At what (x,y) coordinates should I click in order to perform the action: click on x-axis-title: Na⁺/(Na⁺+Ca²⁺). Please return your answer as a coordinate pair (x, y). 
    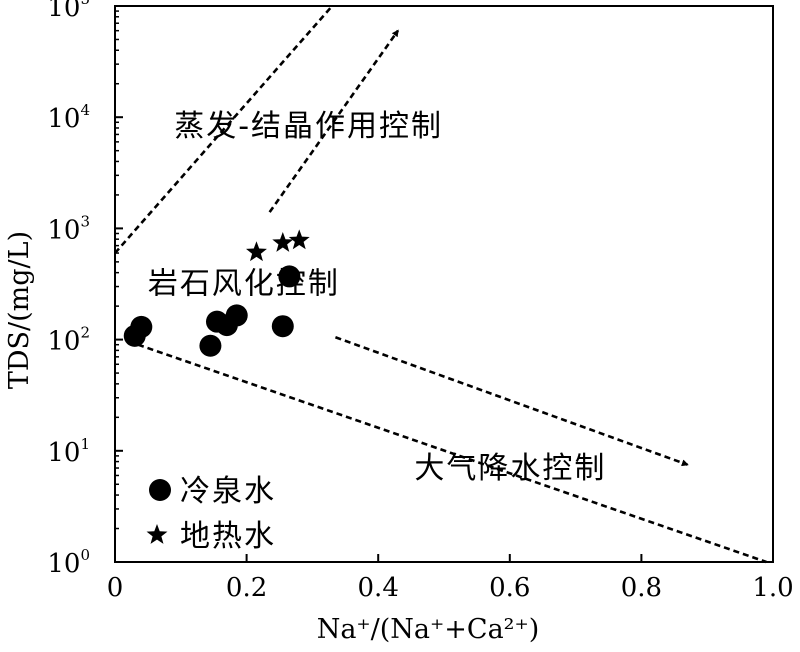
    Looking at the image, I should click on (428, 629).